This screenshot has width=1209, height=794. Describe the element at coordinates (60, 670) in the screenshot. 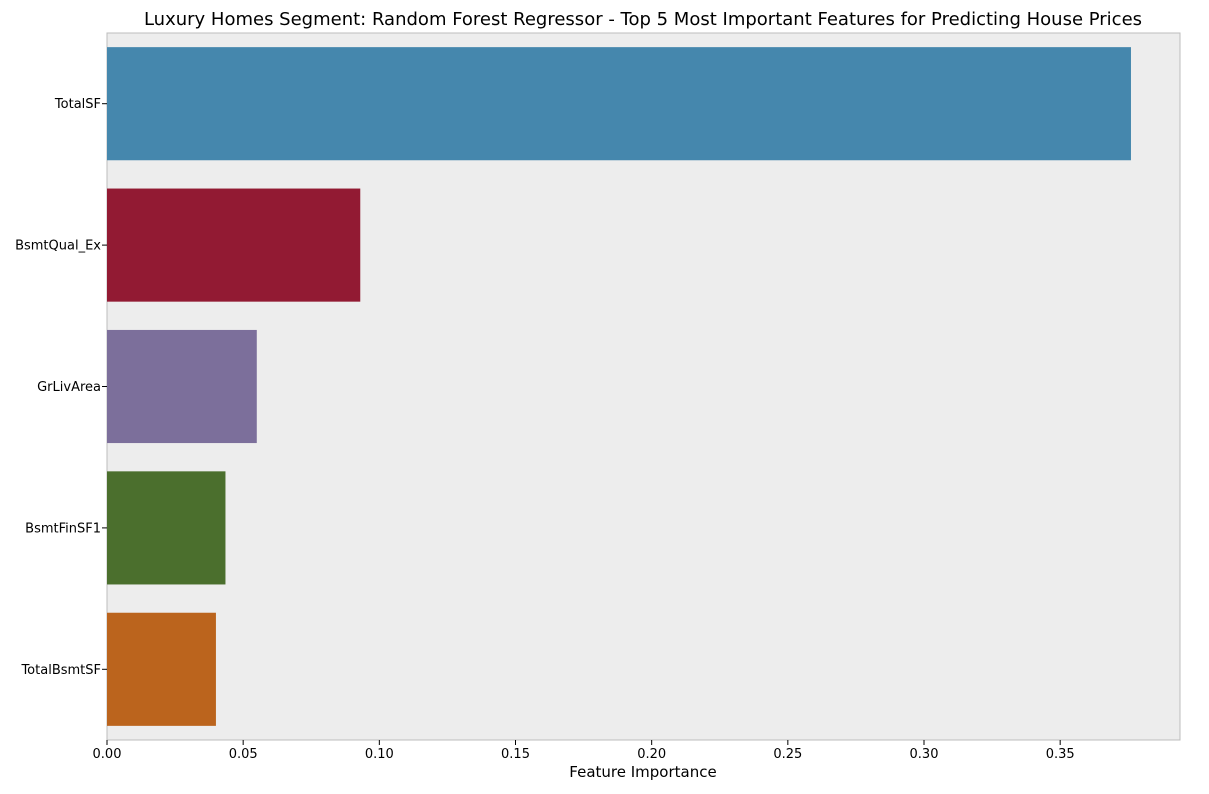

I see `y-tick-label: TotalBsmtSF` at that location.